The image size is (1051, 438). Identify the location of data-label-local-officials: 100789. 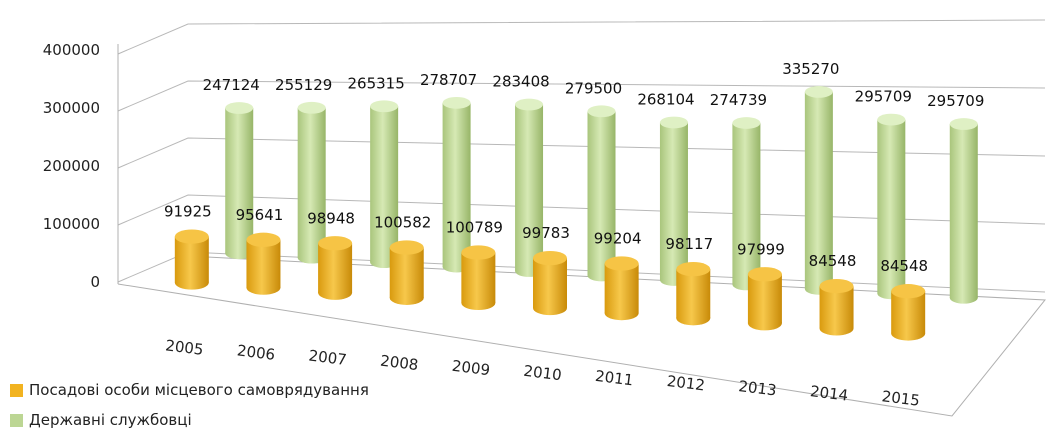
(474, 228).